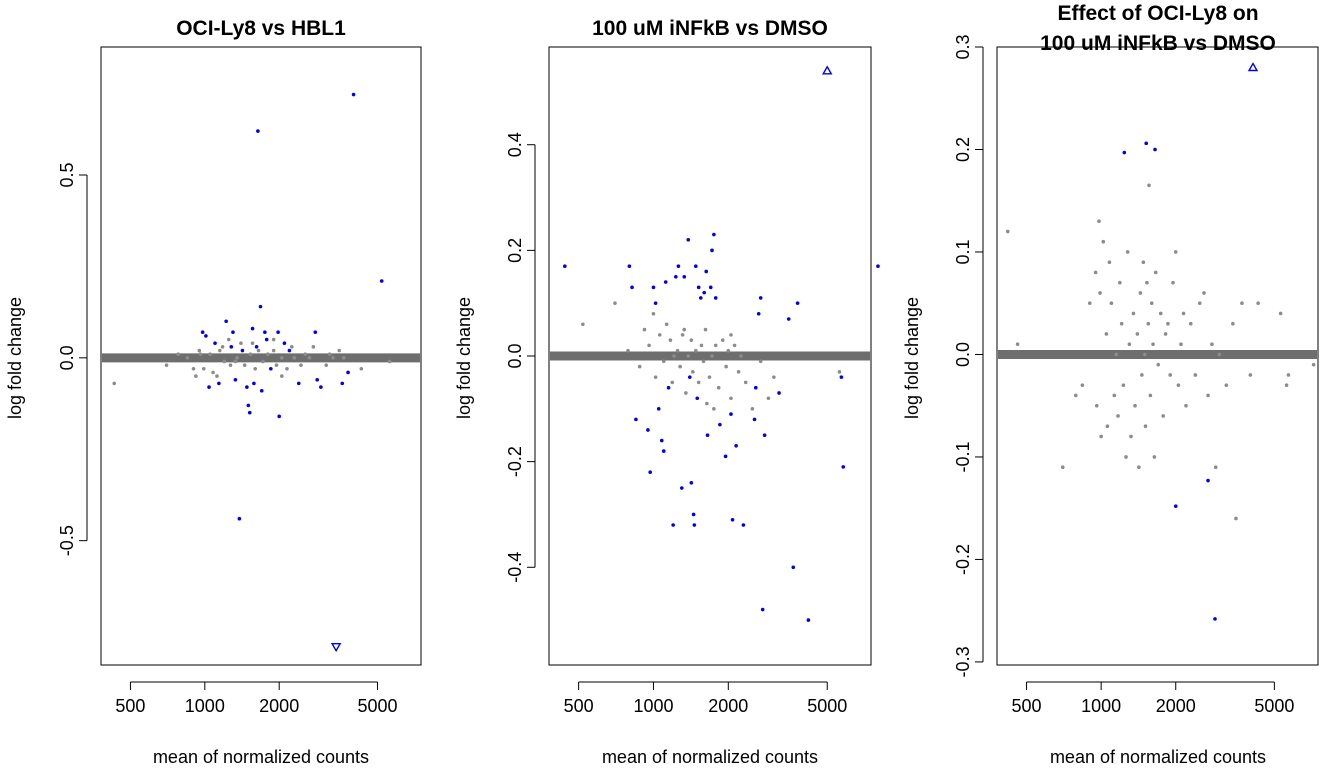  What do you see at coordinates (1176, 706) in the screenshot?
I see `x-tick-label: 2000` at bounding box center [1176, 706].